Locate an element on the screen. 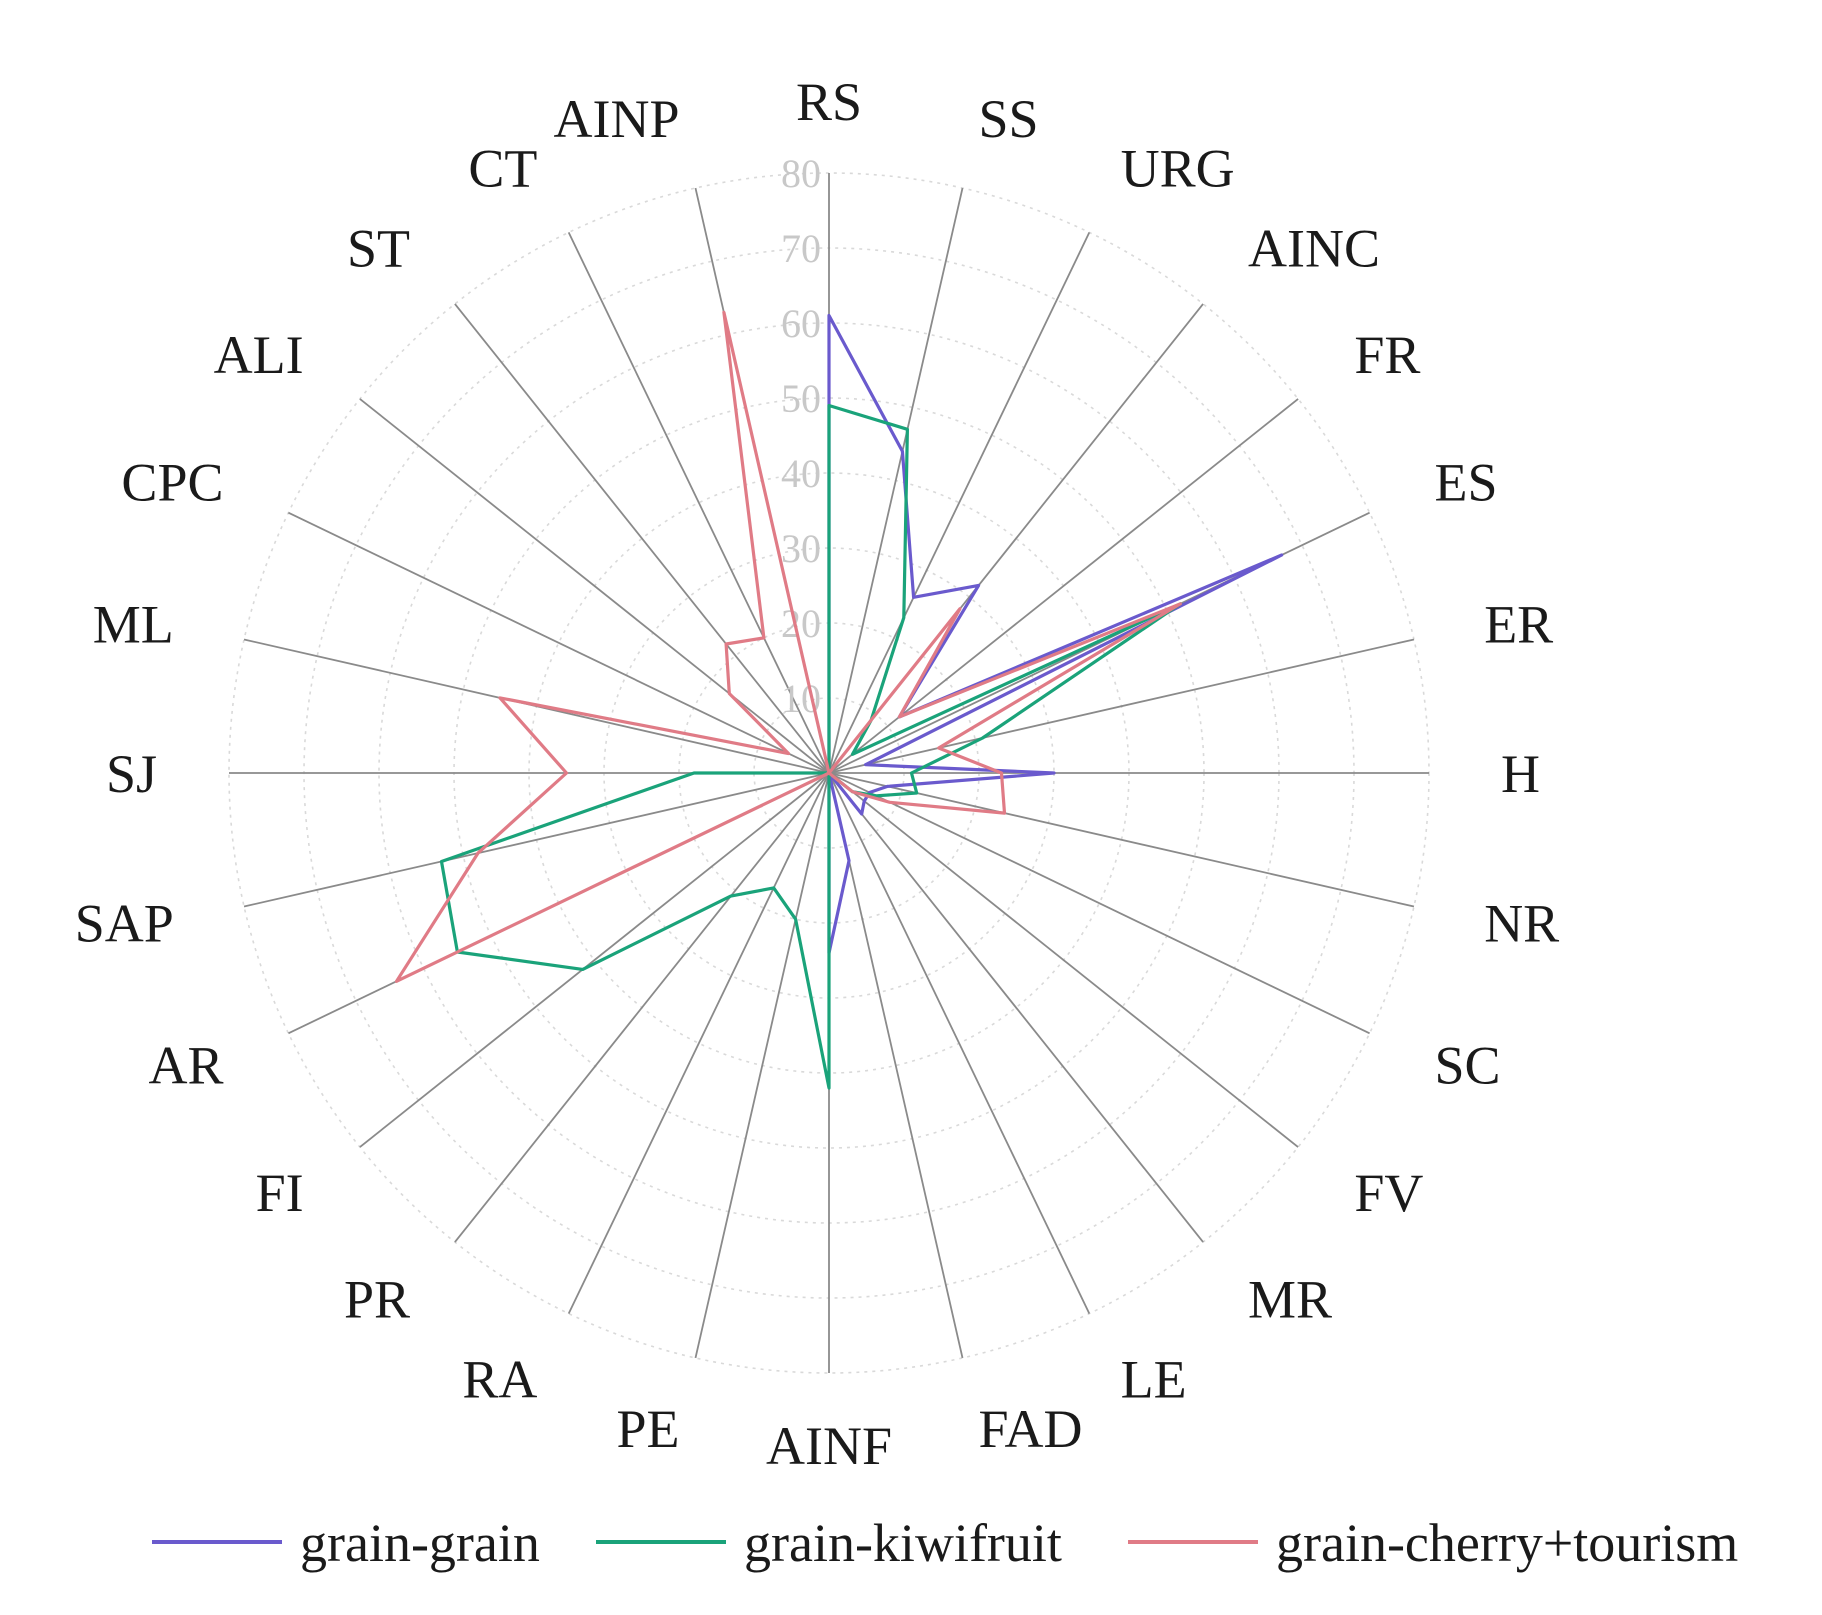 This screenshot has width=1822, height=1615. axis-label-sap: SAP is located at coordinates (124, 924).